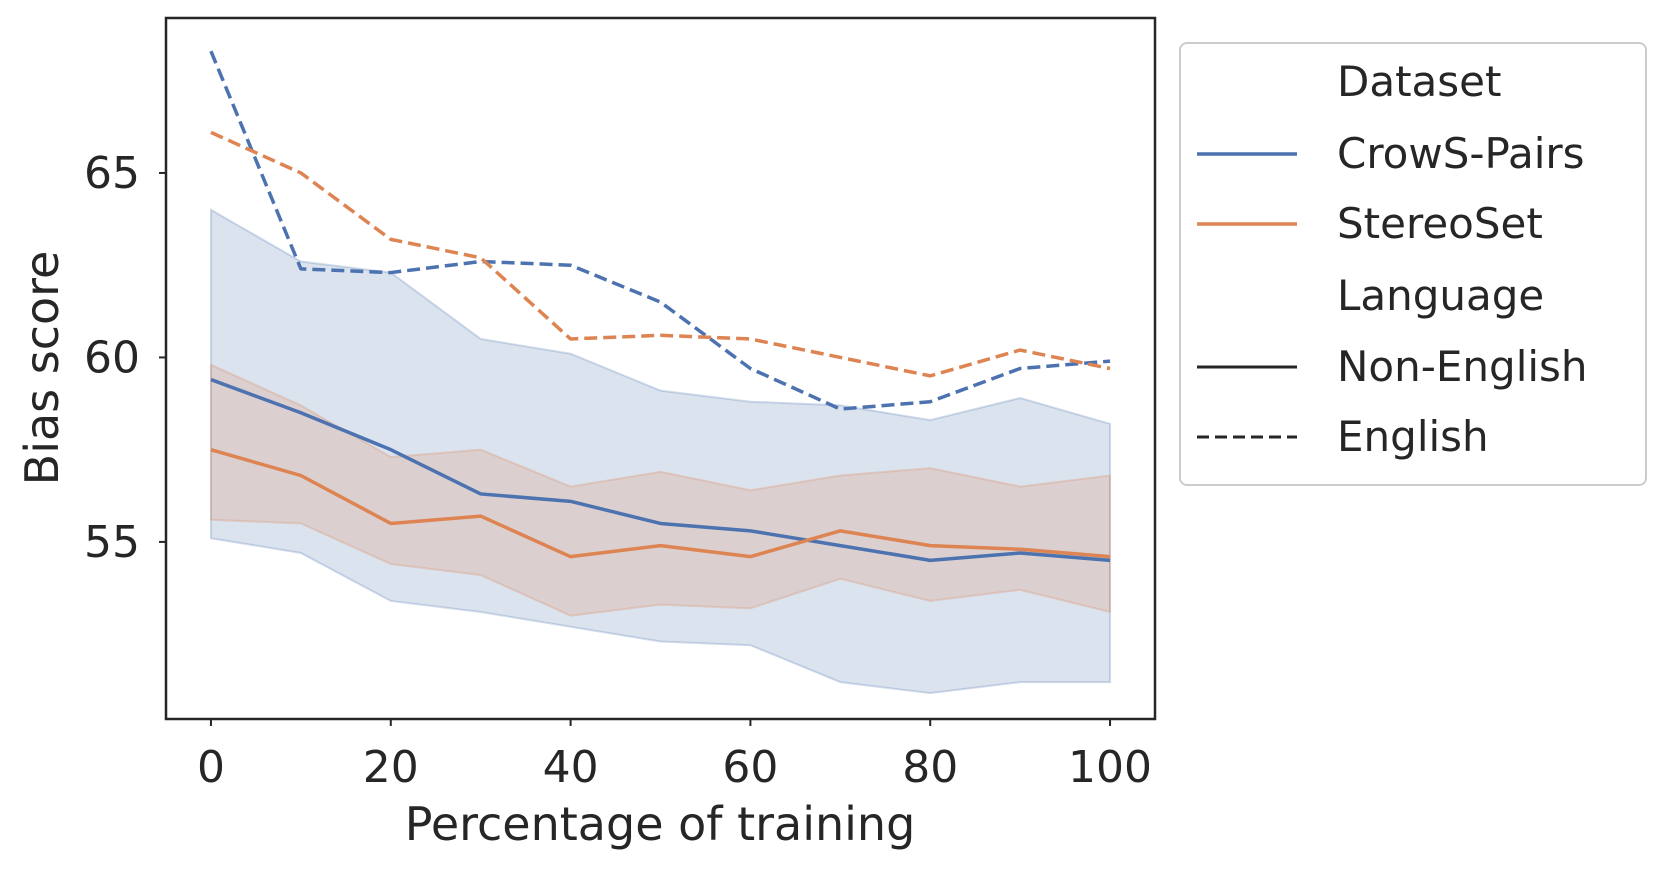  I want to click on x-axis-ticks: 0 20 40 60 80 100, so click(674, 756).